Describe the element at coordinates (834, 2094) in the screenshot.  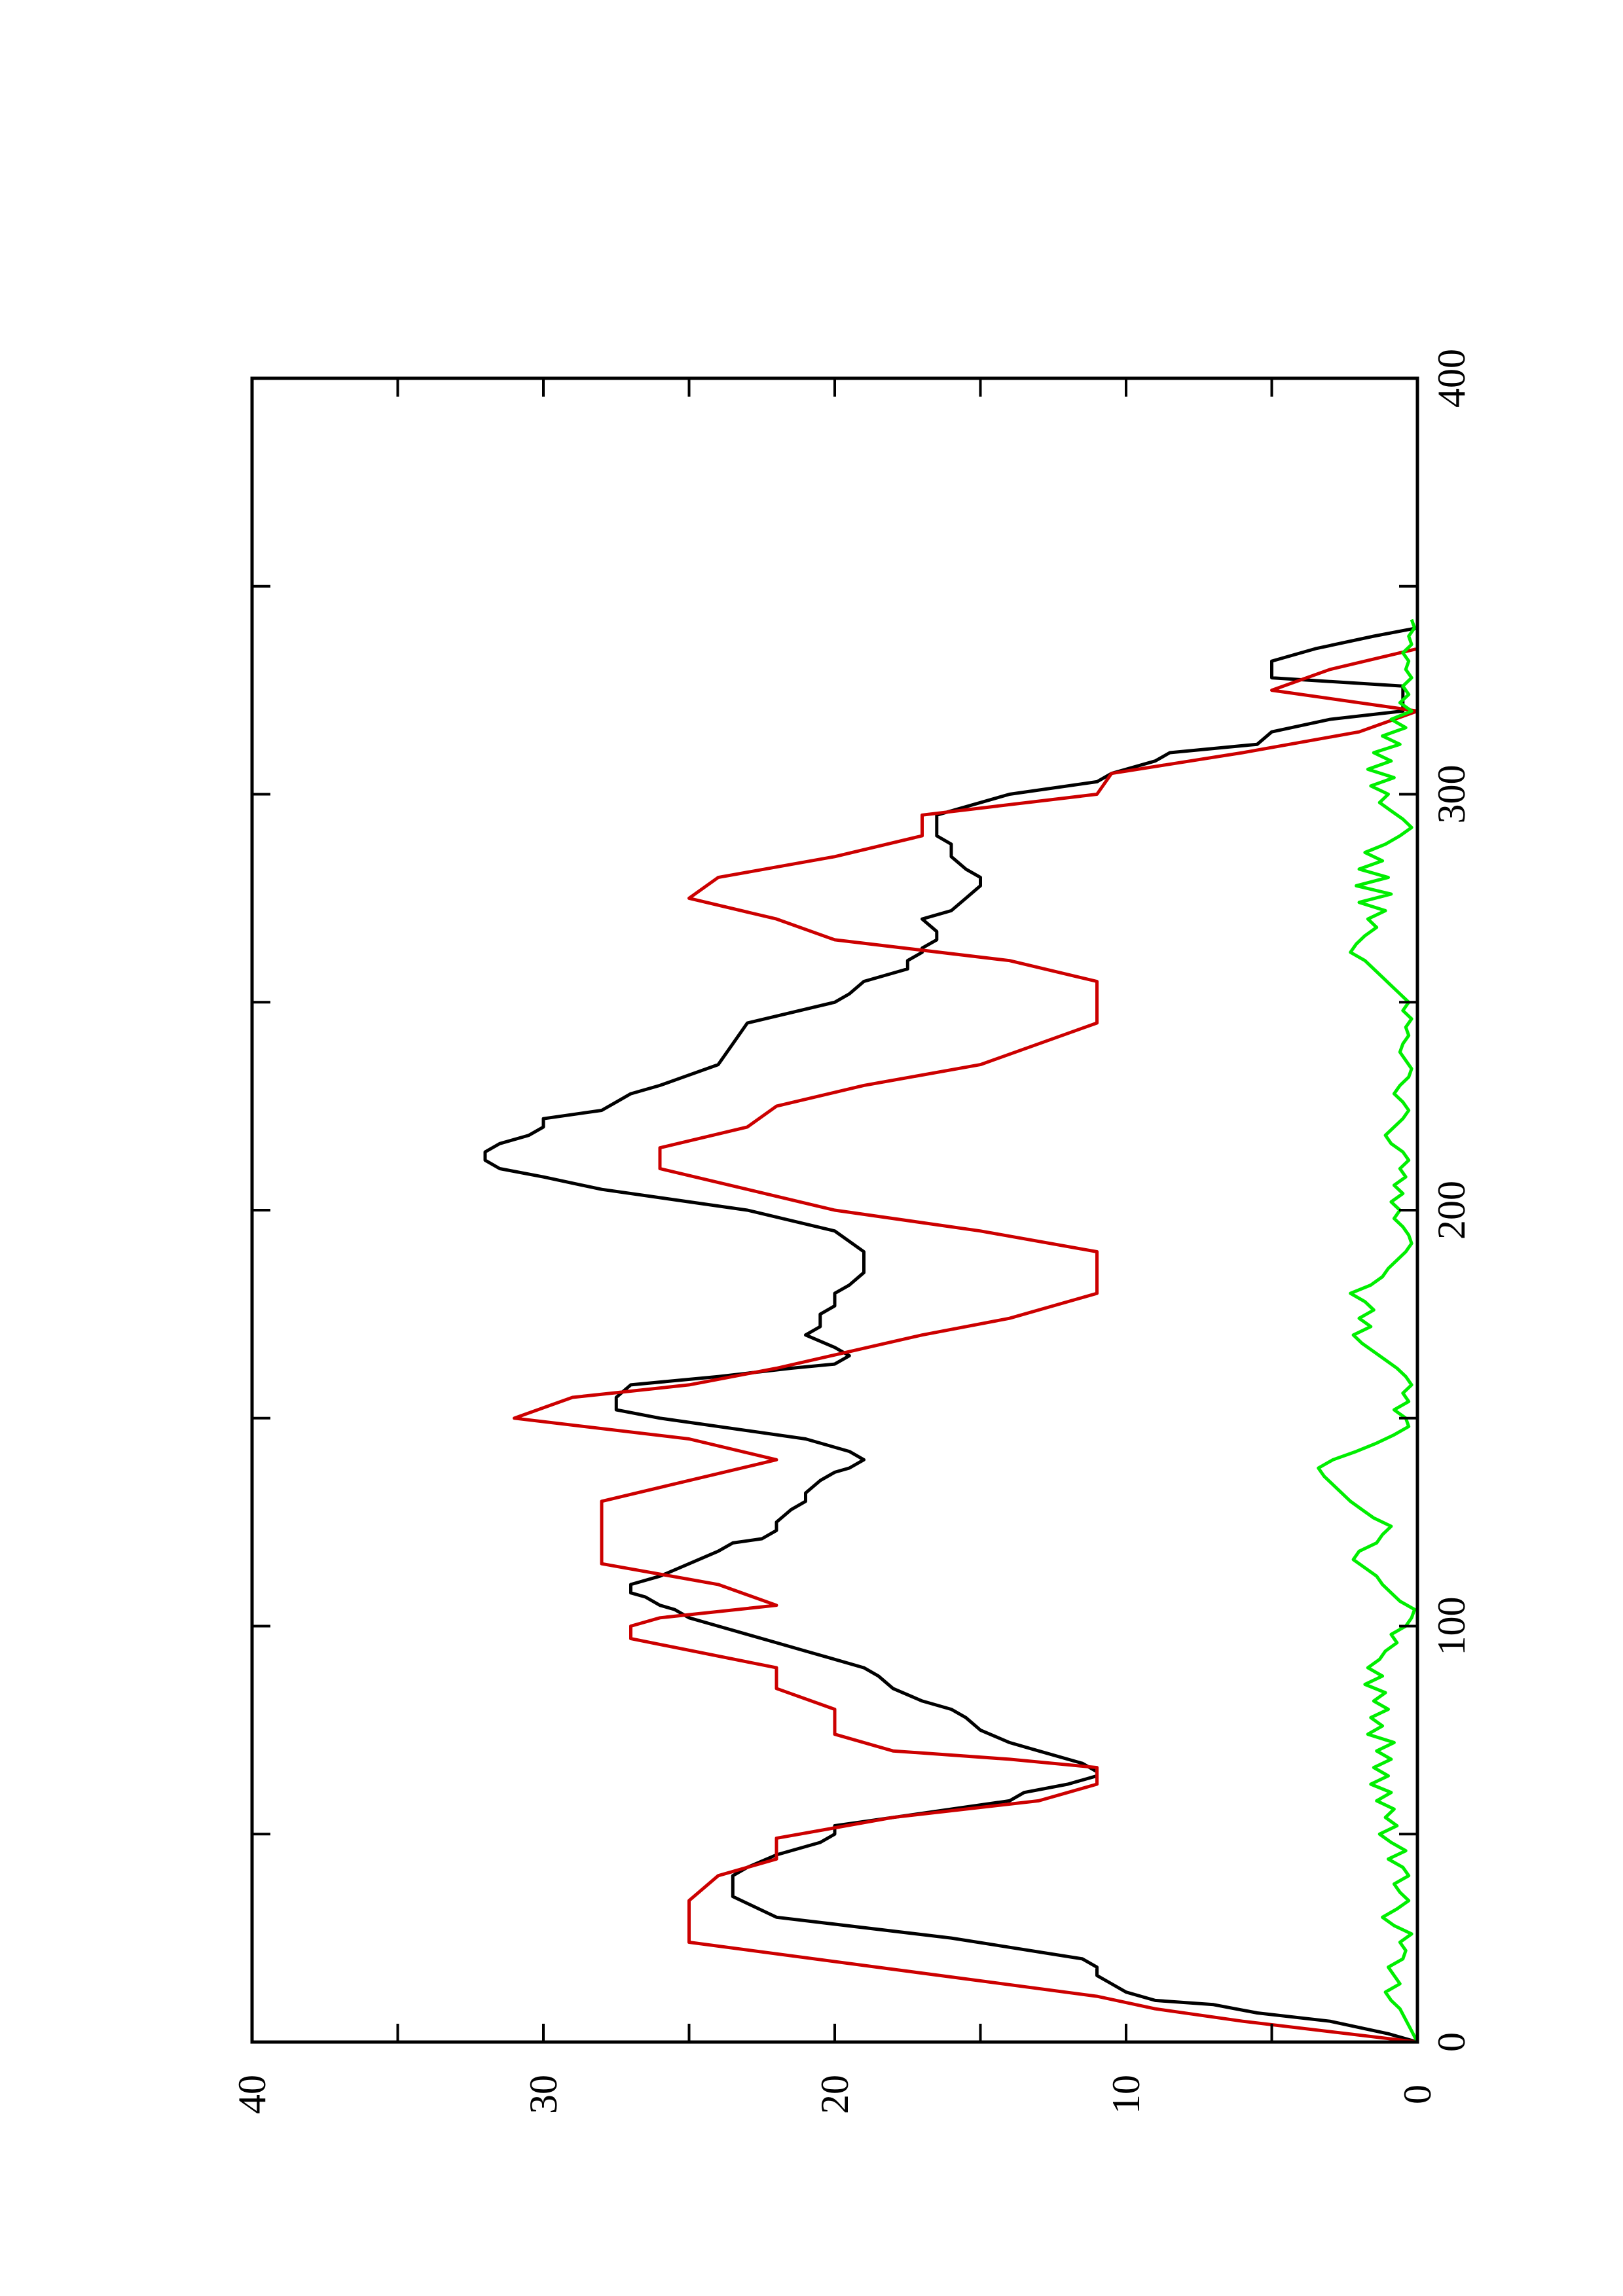
I see `y-tick-label: 20` at that location.